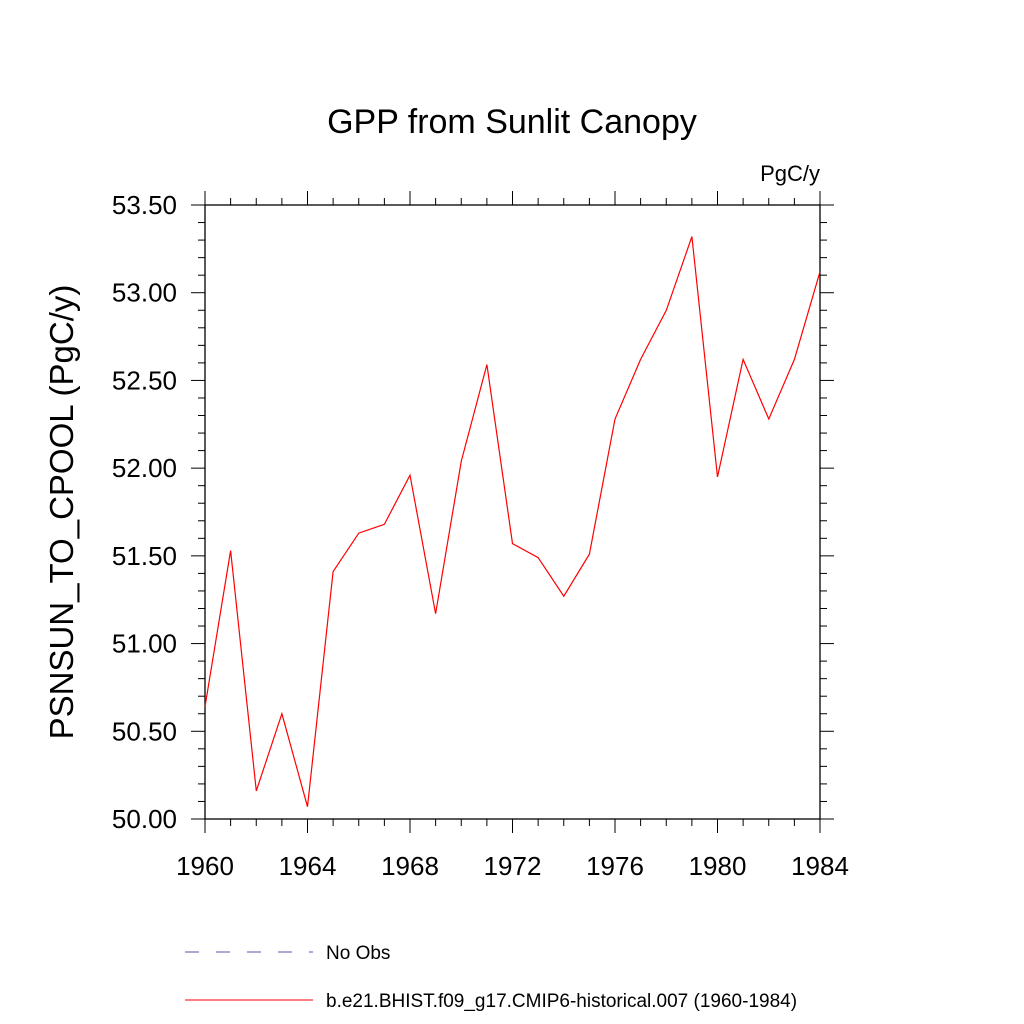 Image resolution: width=1024 pixels, height=1024 pixels. What do you see at coordinates (144, 819) in the screenshot?
I see `y-tick-label: 50.00` at bounding box center [144, 819].